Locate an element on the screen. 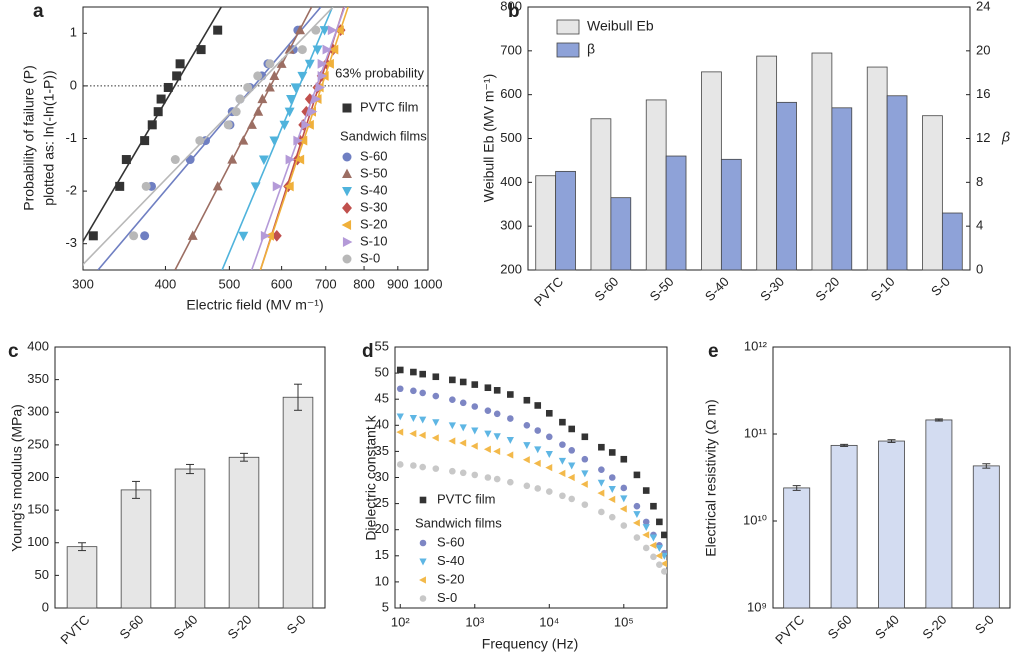  y-tick-label: 10 is located at coordinates (382, 580).